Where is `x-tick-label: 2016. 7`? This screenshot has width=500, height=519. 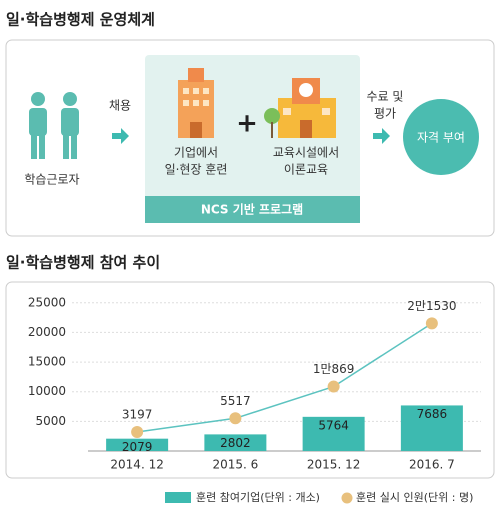 x-tick-label: 2016. 7 is located at coordinates (432, 465).